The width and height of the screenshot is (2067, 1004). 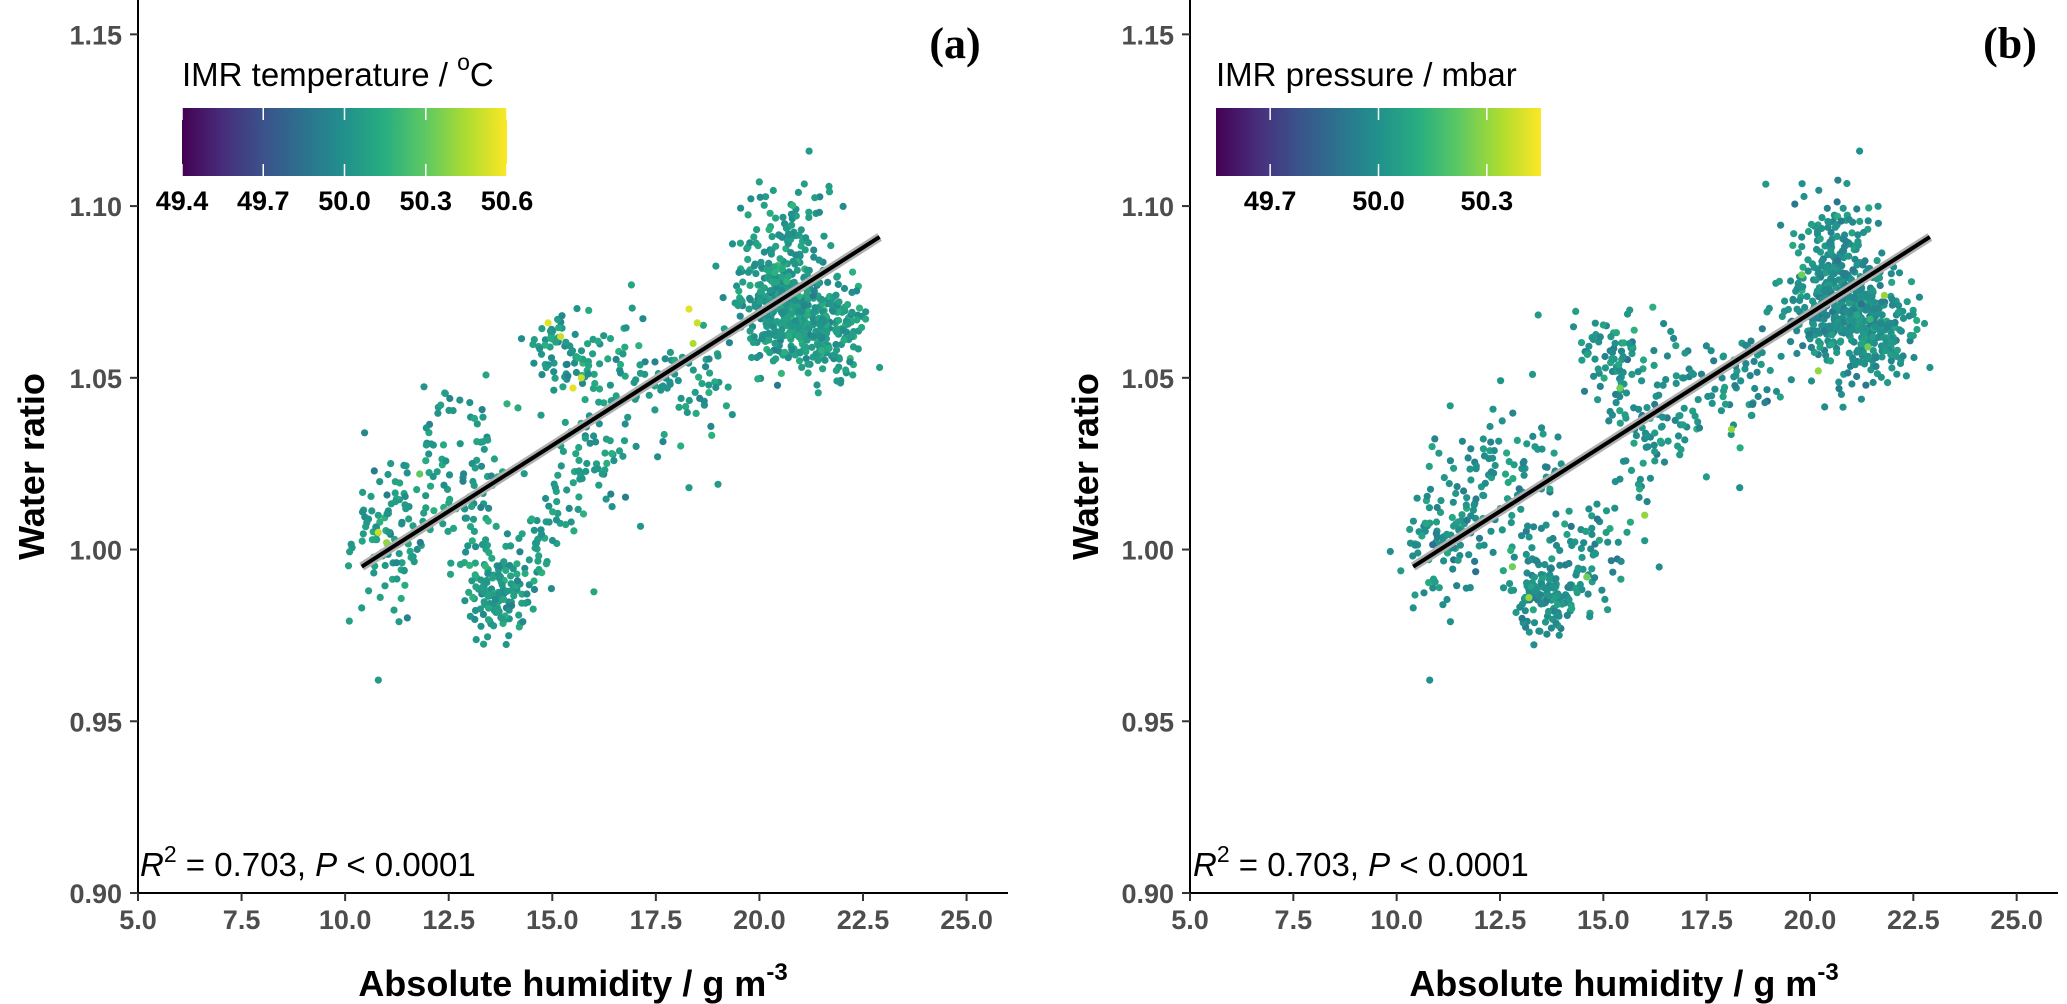 What do you see at coordinates (2010, 43) in the screenshot?
I see `panel-label: (b)` at bounding box center [2010, 43].